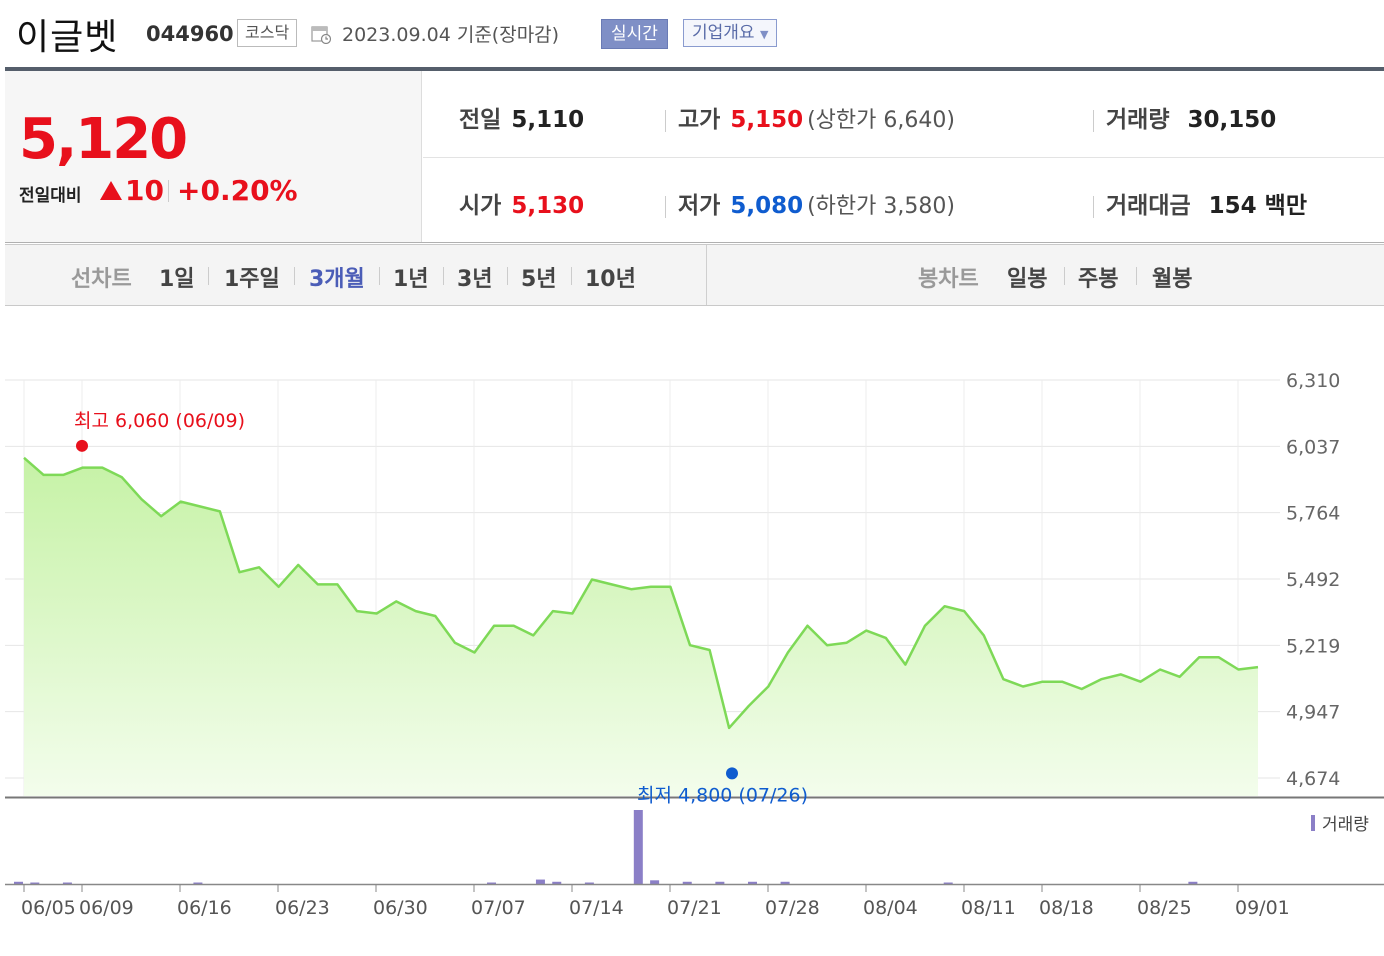  Describe the element at coordinates (881, 206) in the screenshot. I see `stat-lower-limit: (하한가 3,580)` at that location.